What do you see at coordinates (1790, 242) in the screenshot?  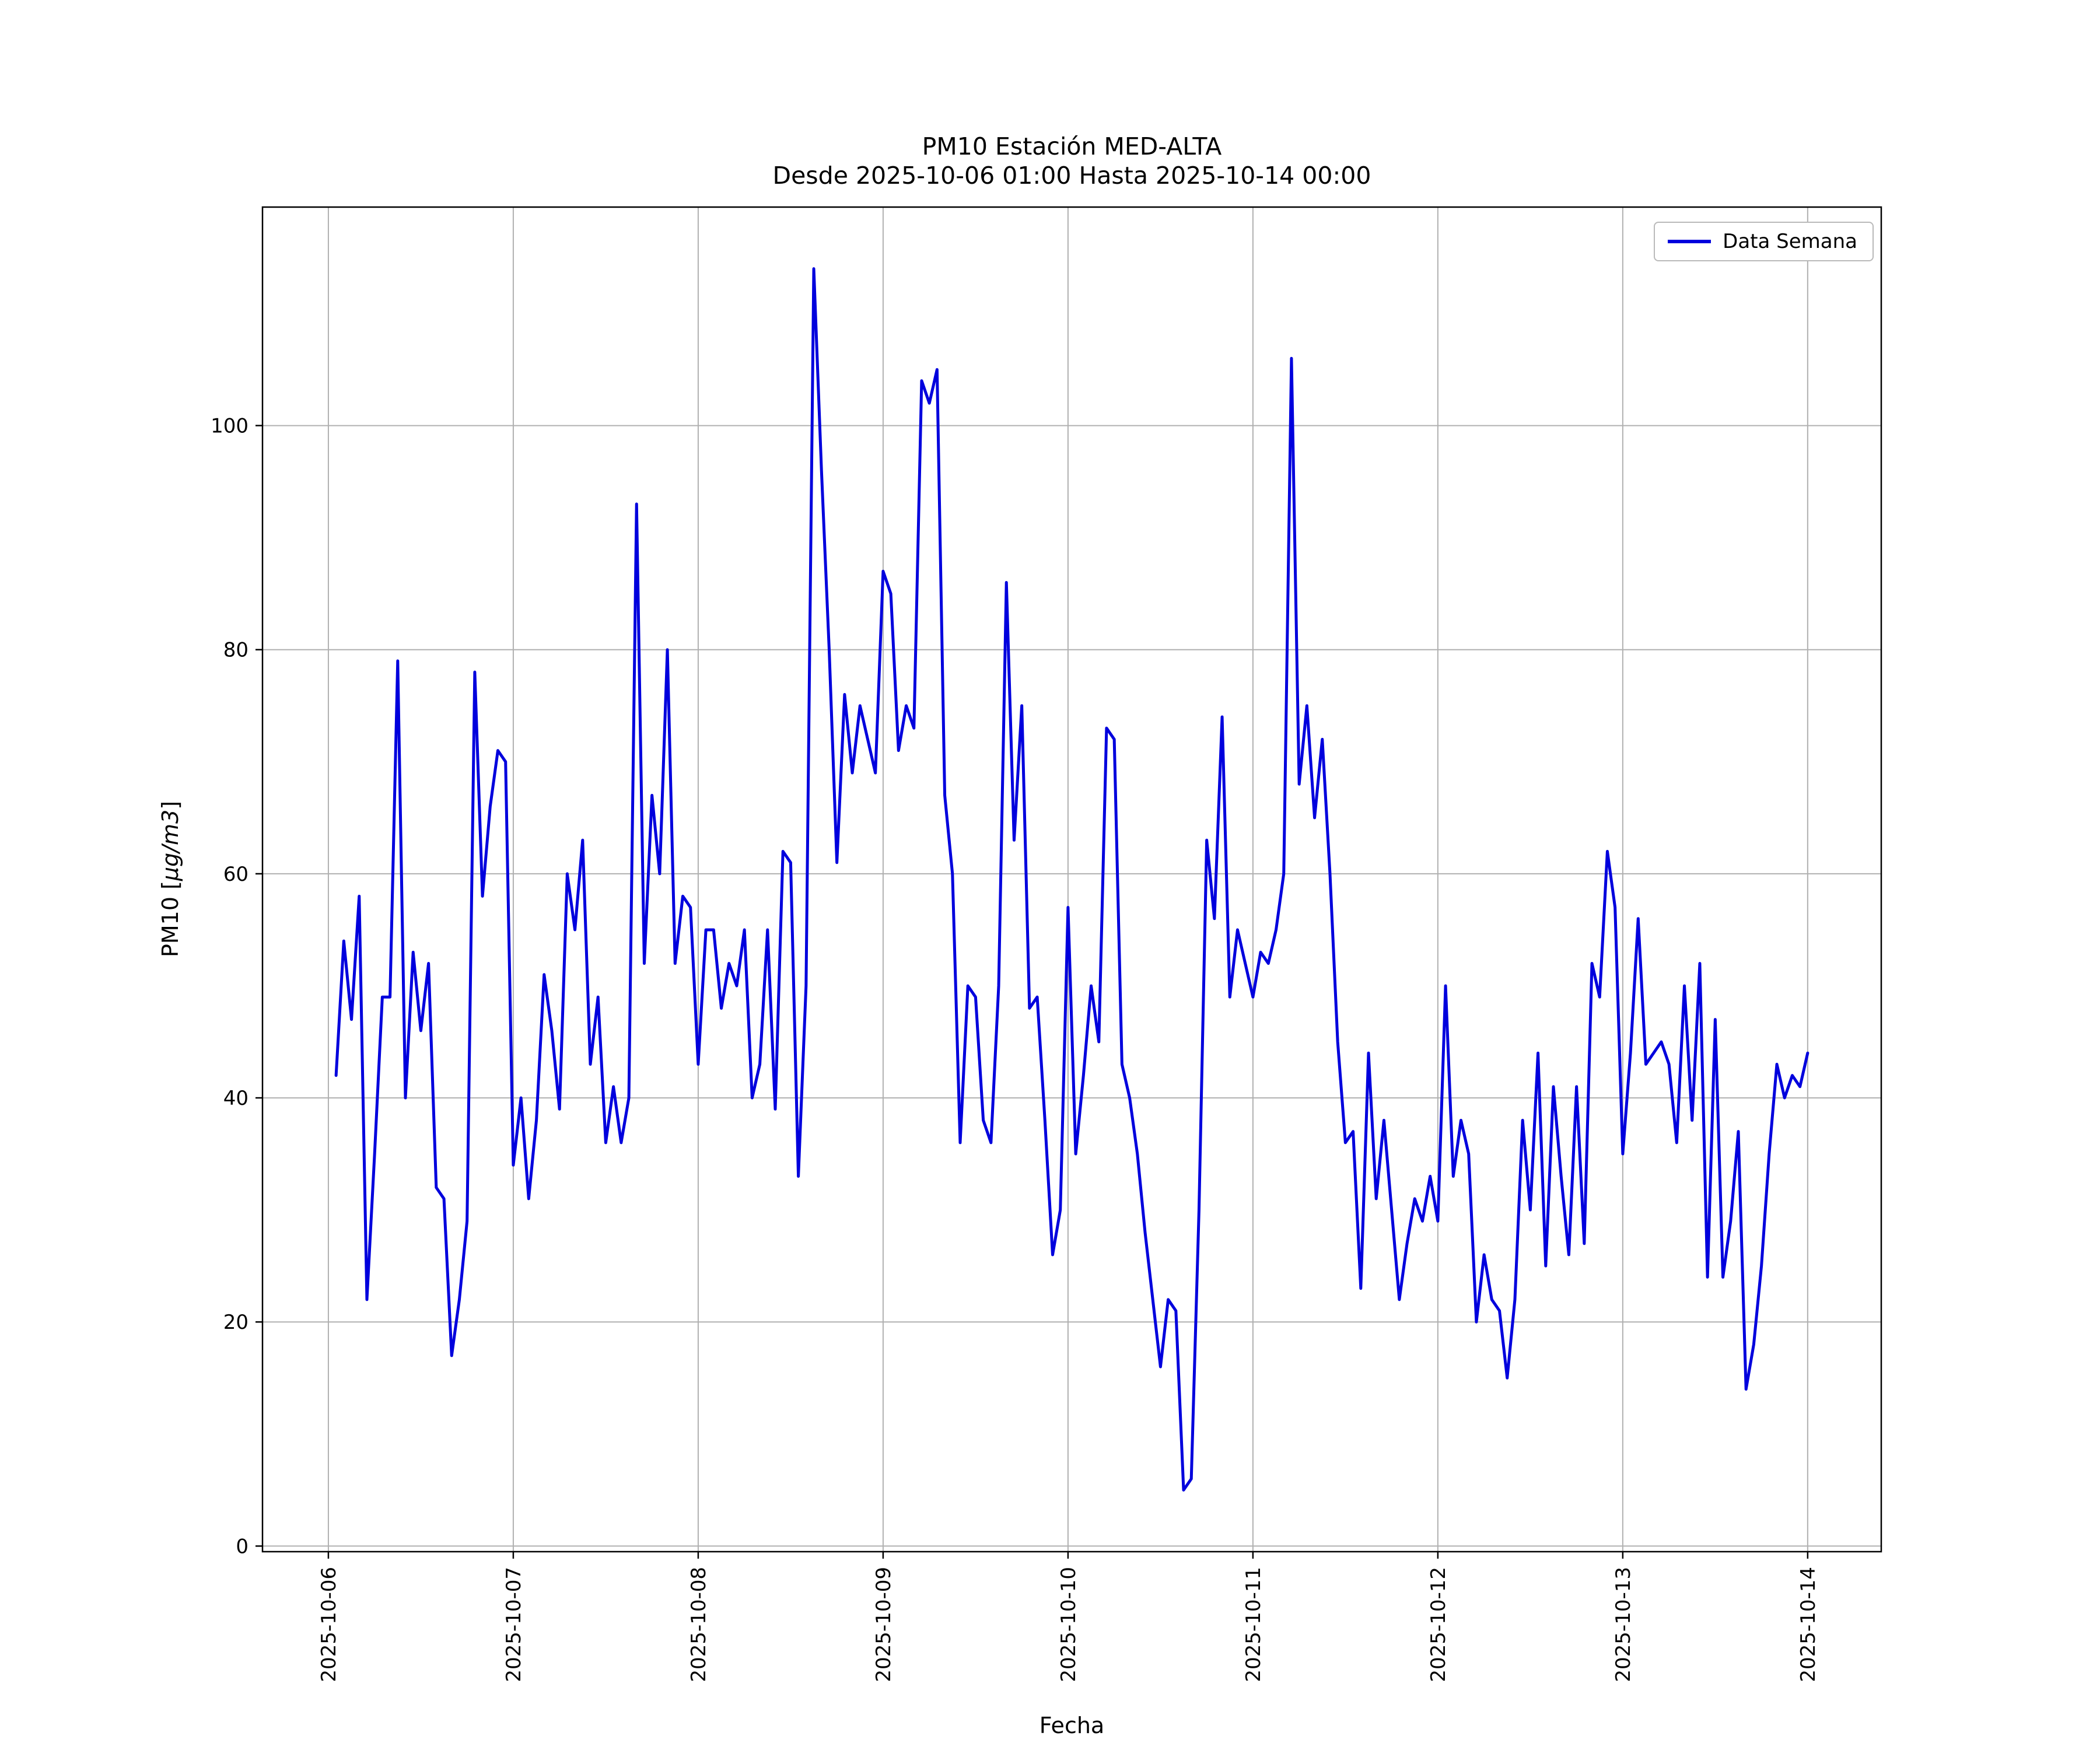 I see `legend-label: Data Semana` at bounding box center [1790, 242].